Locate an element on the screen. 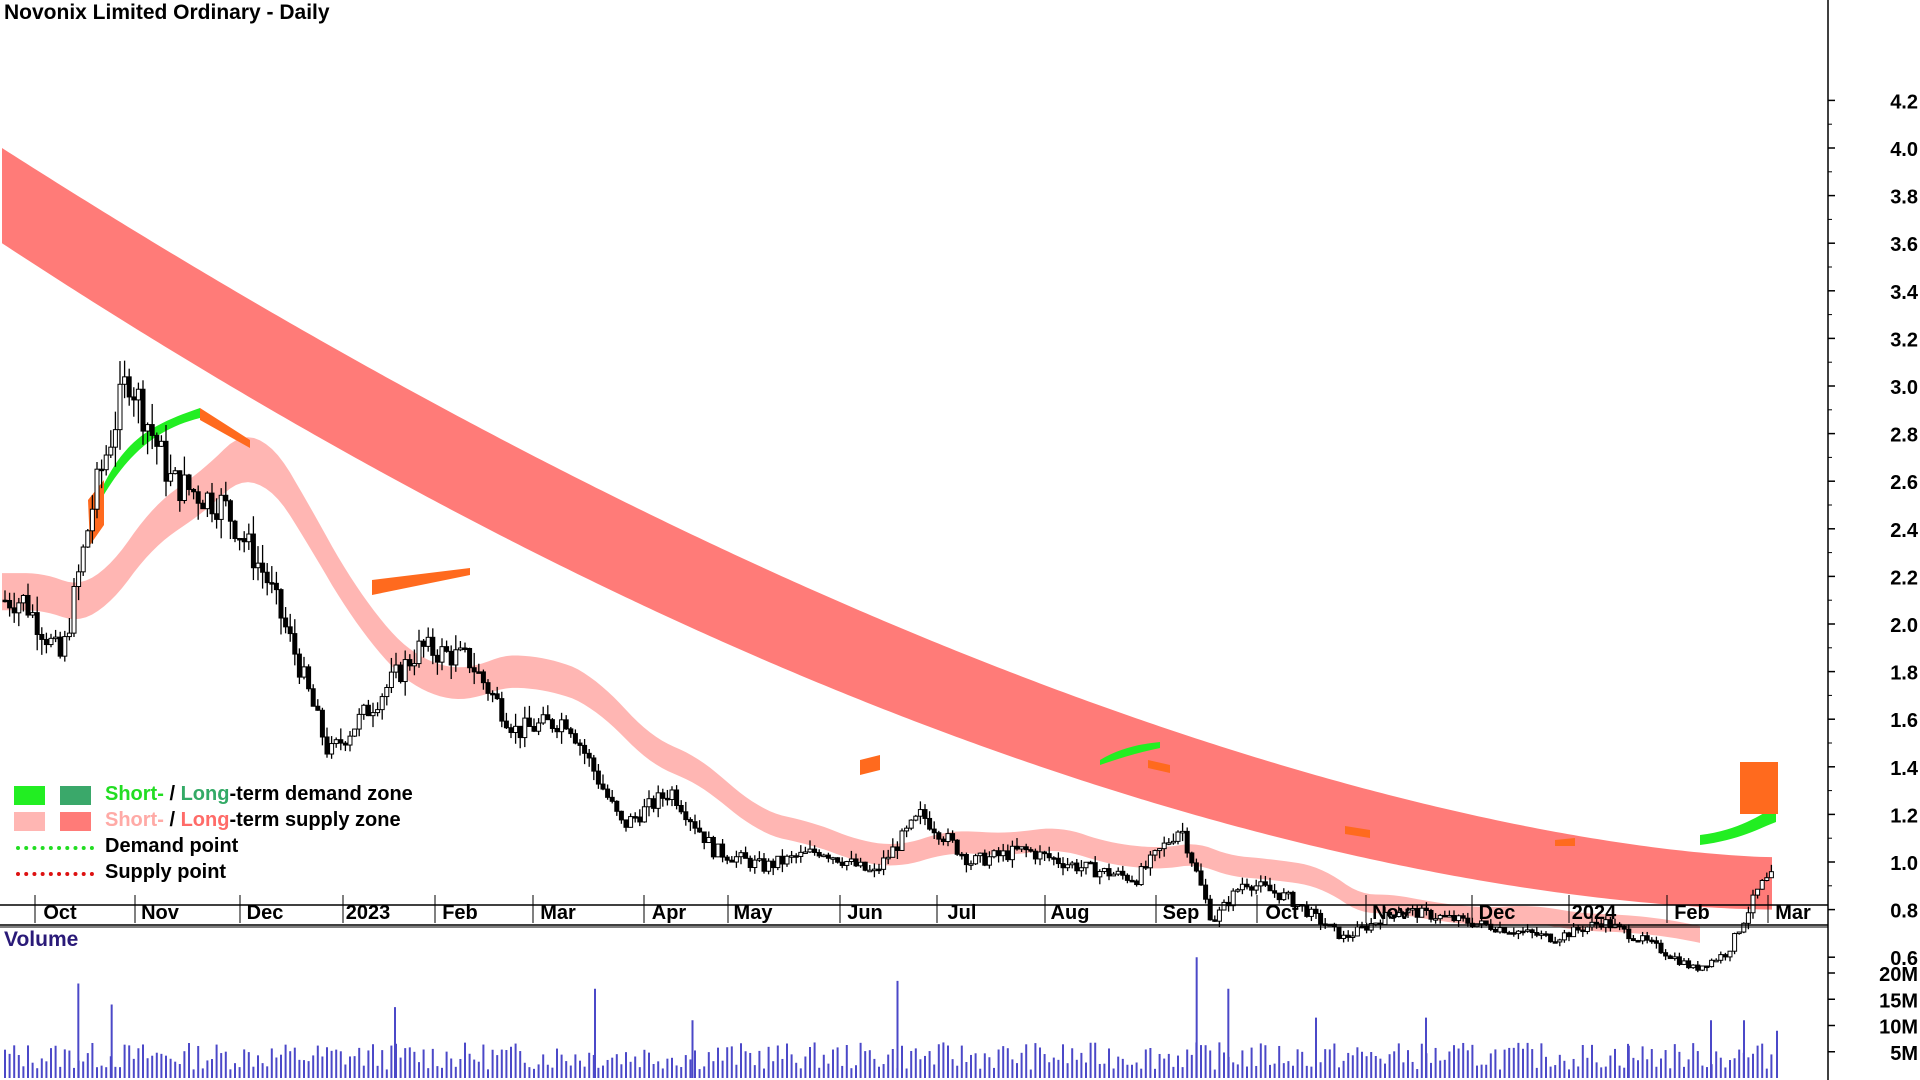  y-tick-label: 1.6 is located at coordinates (1904, 721).